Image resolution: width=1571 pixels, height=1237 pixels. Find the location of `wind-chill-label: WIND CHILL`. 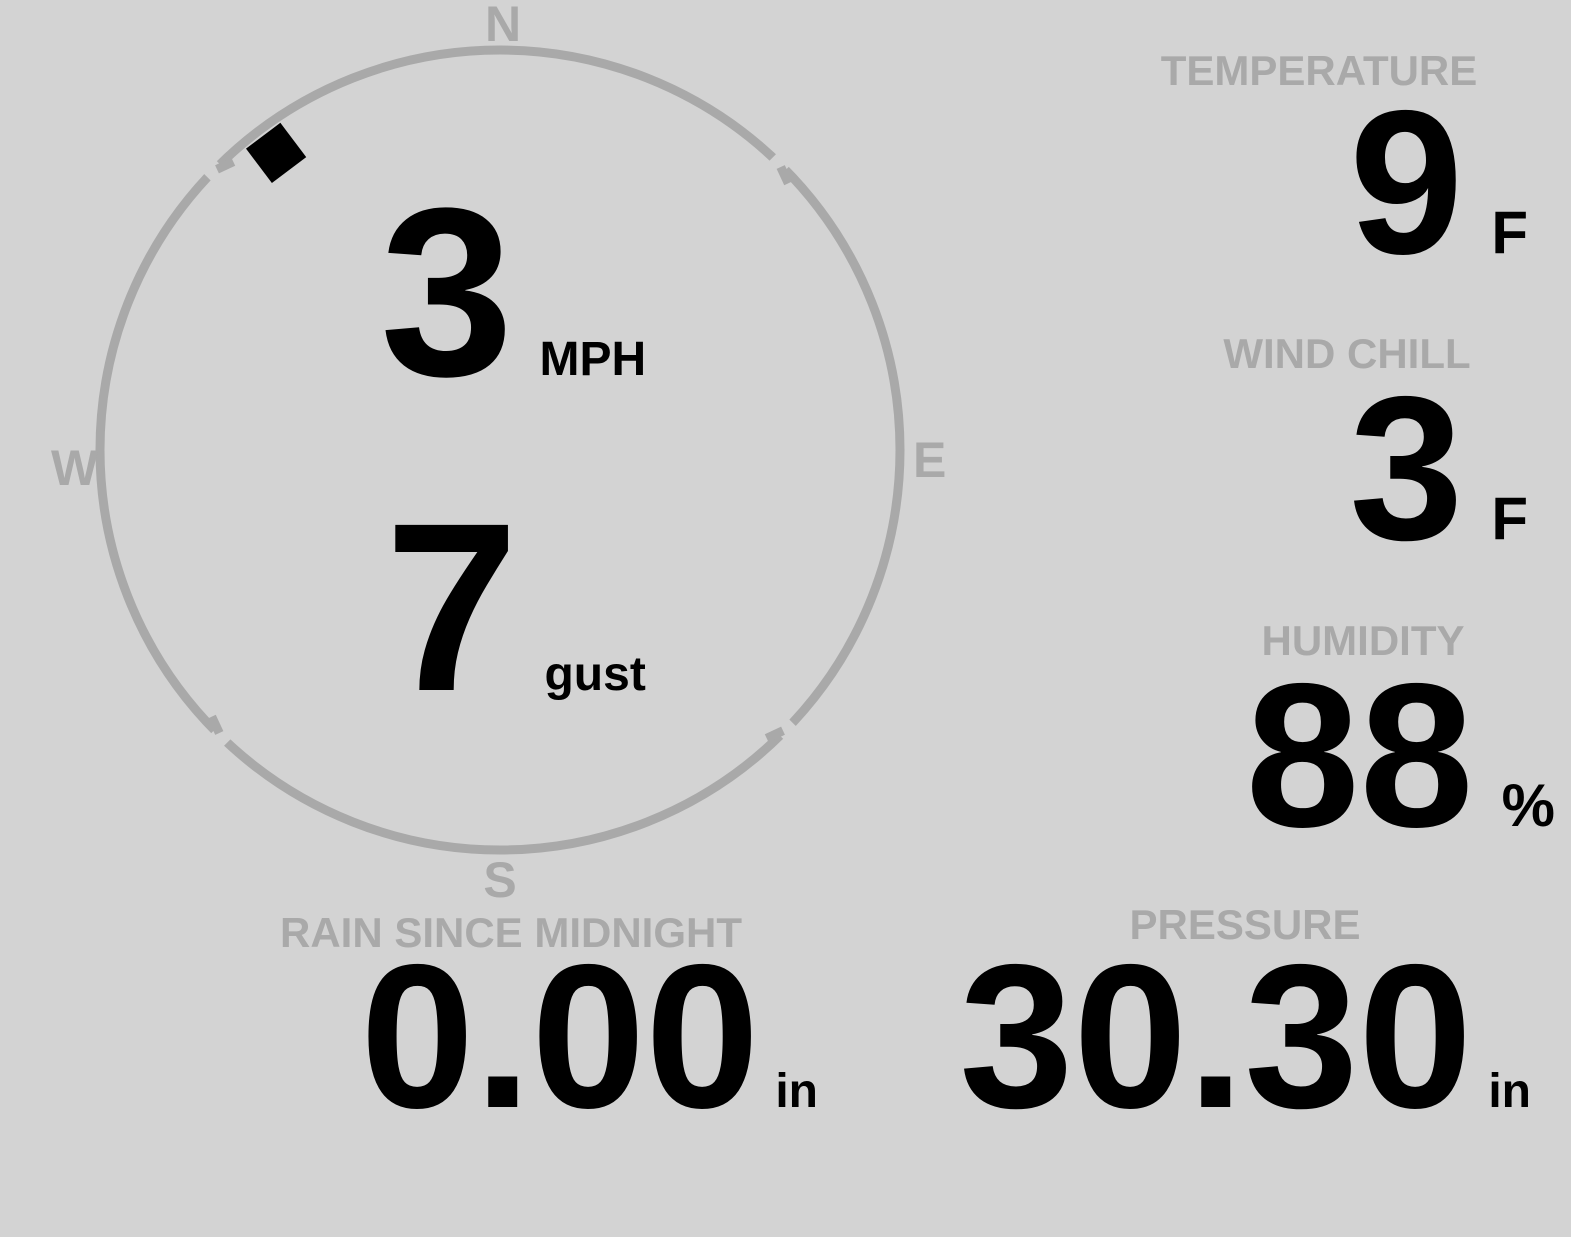

wind-chill-label: WIND CHILL is located at coordinates (1347, 353).